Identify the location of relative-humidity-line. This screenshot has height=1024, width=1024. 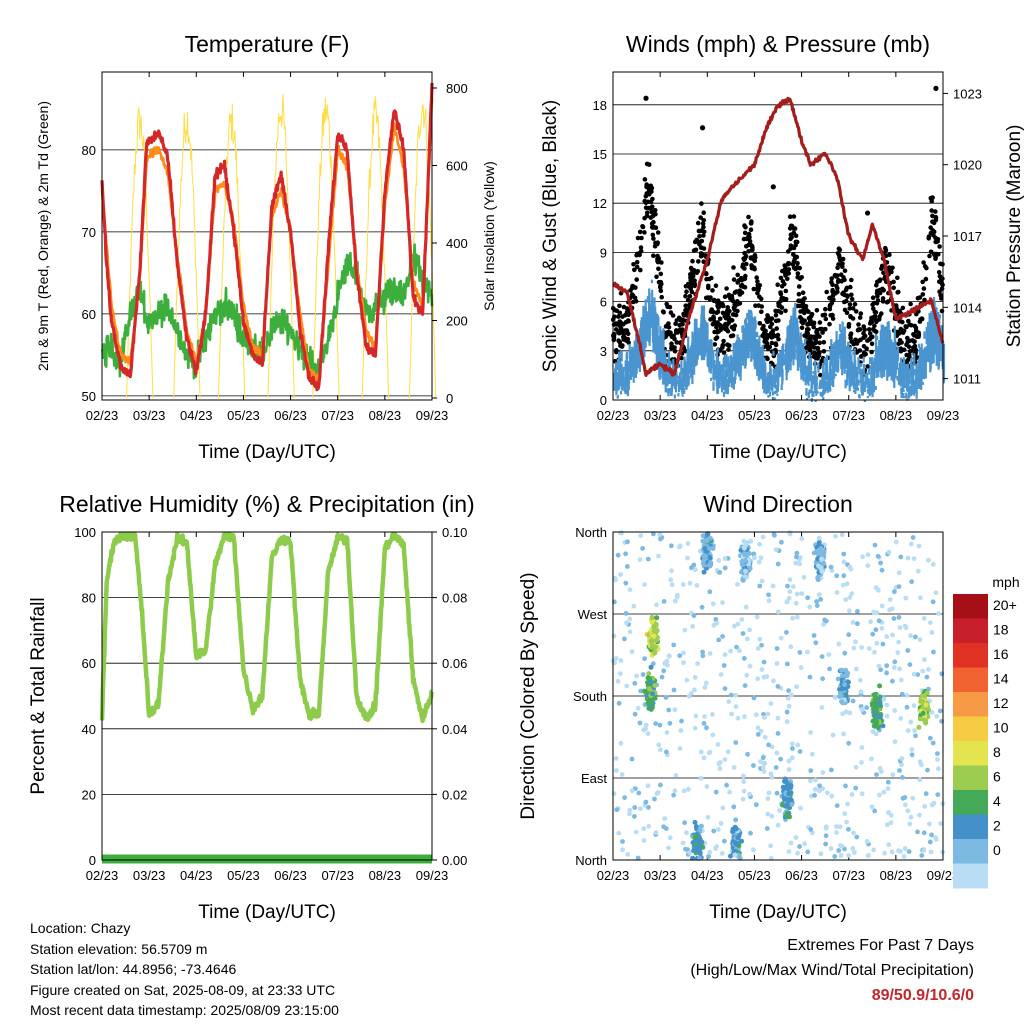
(266, 627).